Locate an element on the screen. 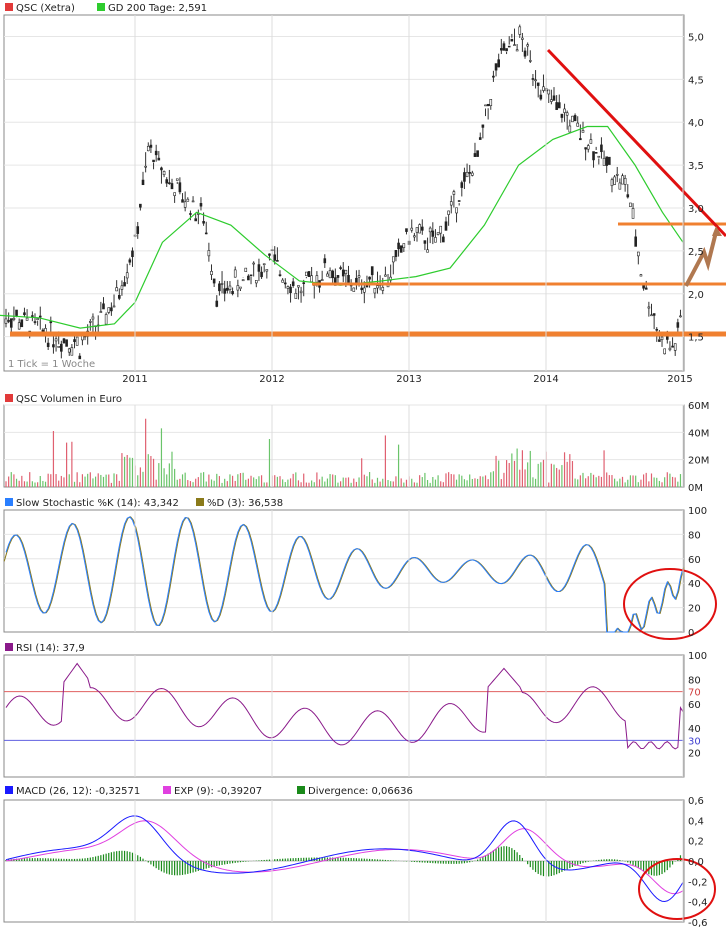  legend-swatch-macd is located at coordinates (9, 790).